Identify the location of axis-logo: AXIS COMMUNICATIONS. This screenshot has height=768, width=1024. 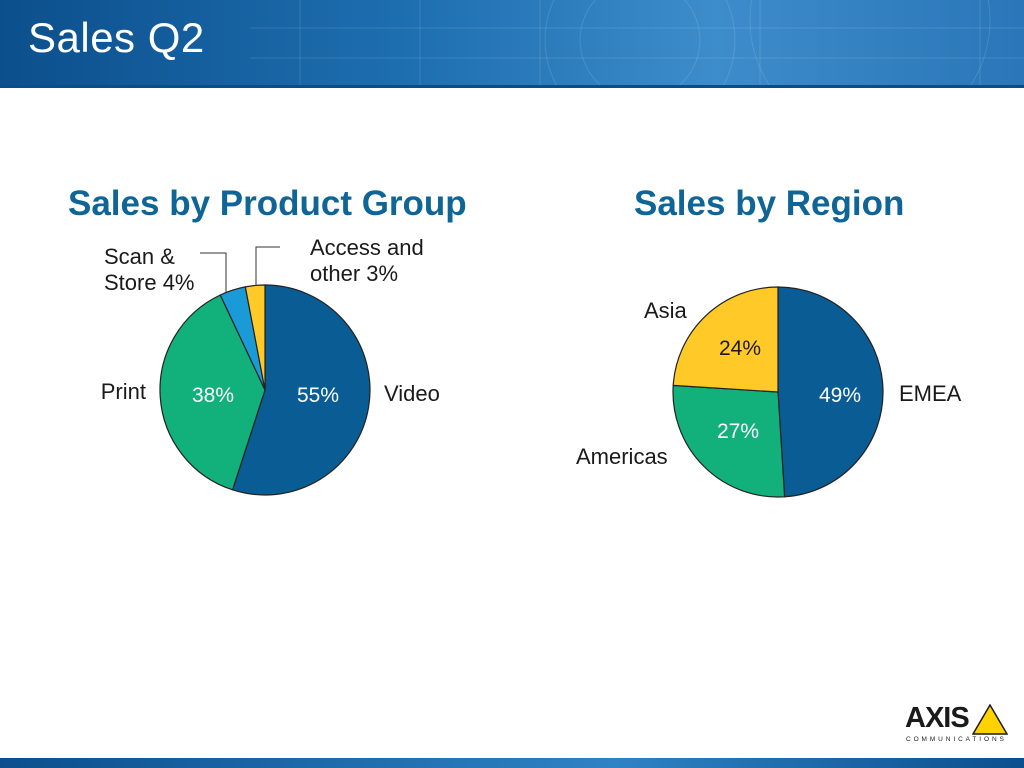
(956, 723).